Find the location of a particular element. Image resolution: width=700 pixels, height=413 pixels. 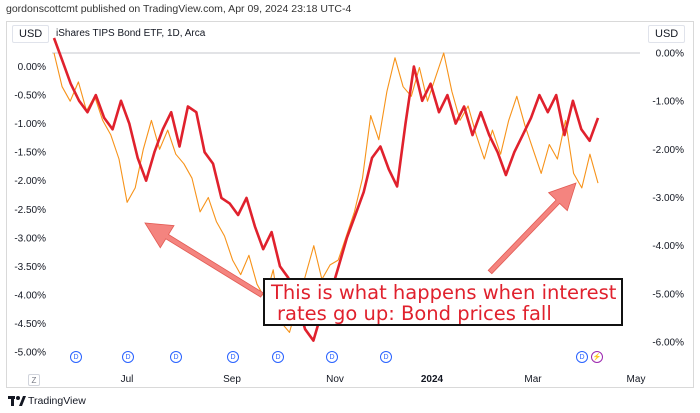

left-tick-label: -4.00% is located at coordinates (30, 295).